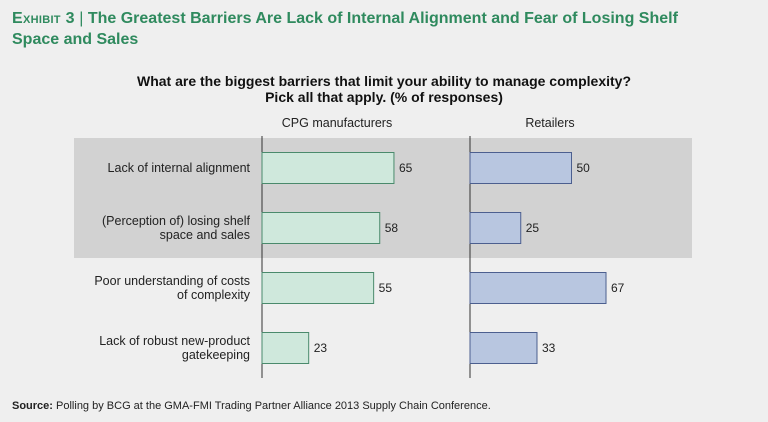  Describe the element at coordinates (172, 288) in the screenshot. I see `category-label: Poor understanding of costs of complexity` at that location.